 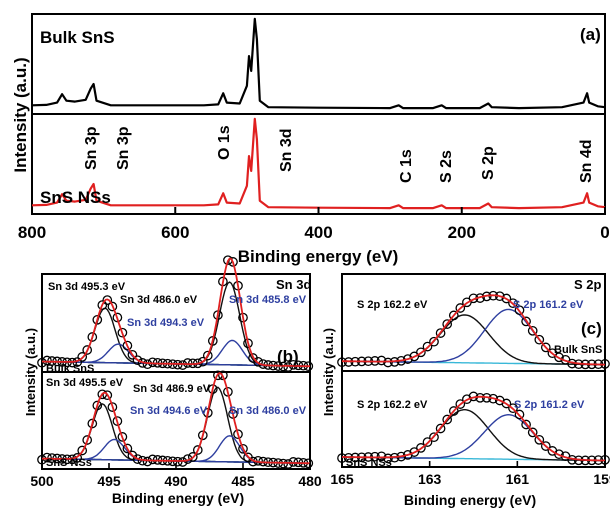 I want to click on b-top-peak-1: Sn 3d 495.3 eV, so click(x=87, y=287).